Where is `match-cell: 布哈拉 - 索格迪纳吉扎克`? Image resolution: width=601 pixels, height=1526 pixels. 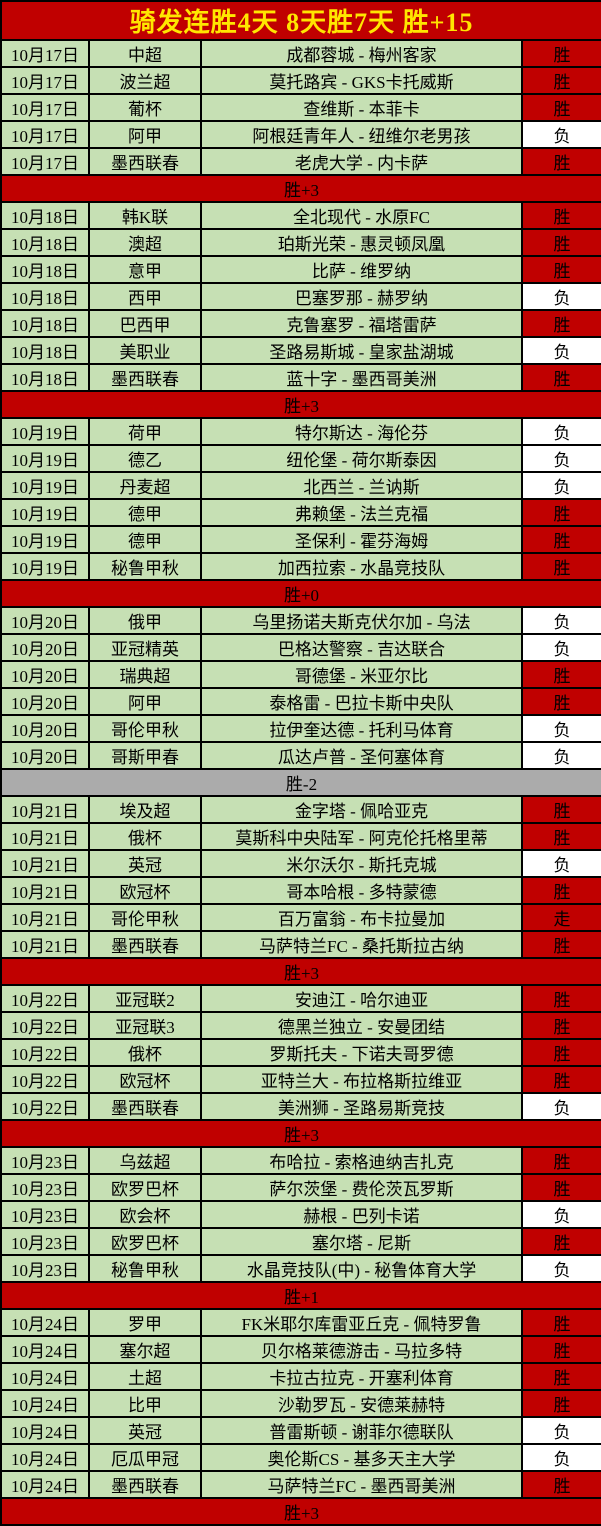 match-cell: 布哈拉 - 索格迪纳吉扎克 is located at coordinates (361, 1160).